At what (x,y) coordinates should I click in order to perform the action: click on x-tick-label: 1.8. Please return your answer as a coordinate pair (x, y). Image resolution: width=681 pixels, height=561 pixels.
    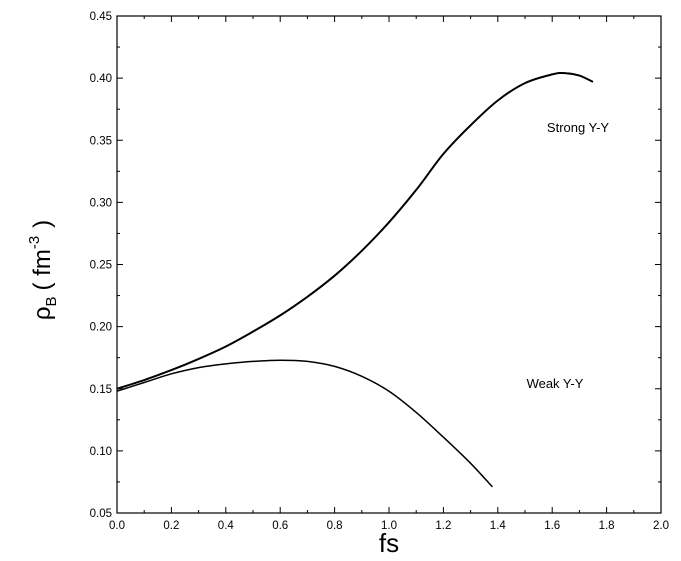
    Looking at the image, I should click on (607, 526).